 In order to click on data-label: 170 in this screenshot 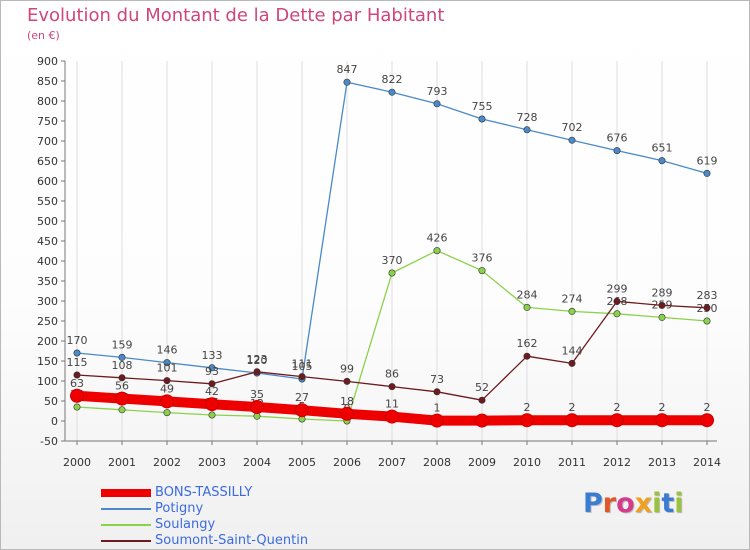, I will do `click(77, 340)`.